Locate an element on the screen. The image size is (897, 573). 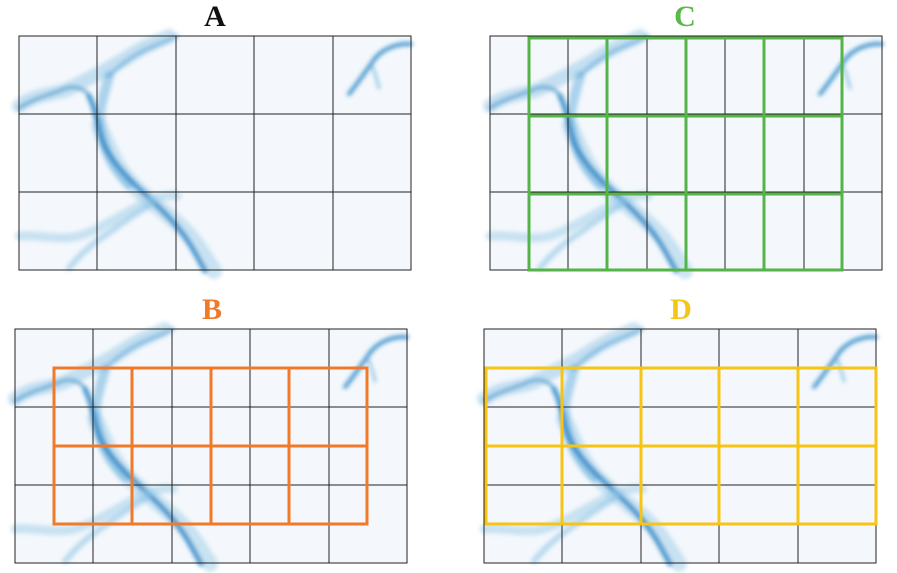
panel-label-b: B is located at coordinates (211, 309).